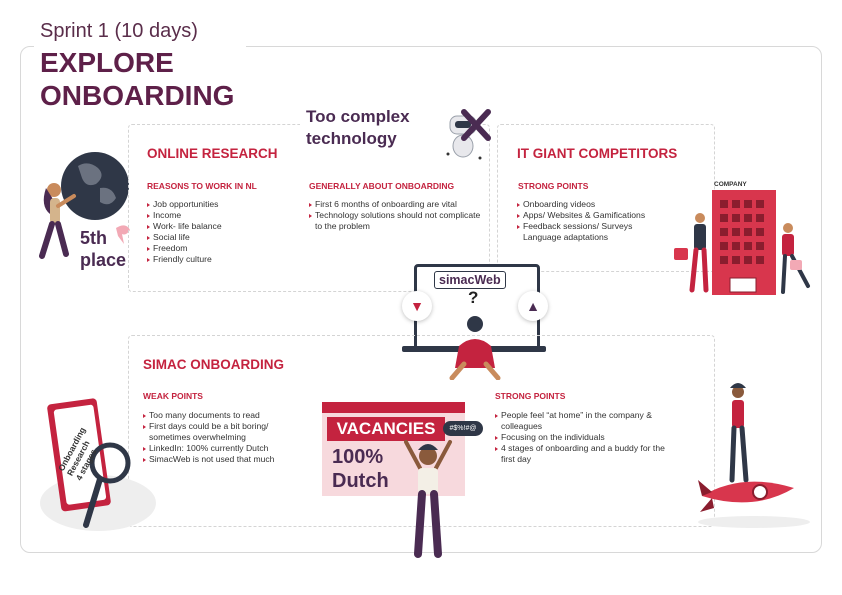  I want to click on frustrated-person, so click(428, 499).